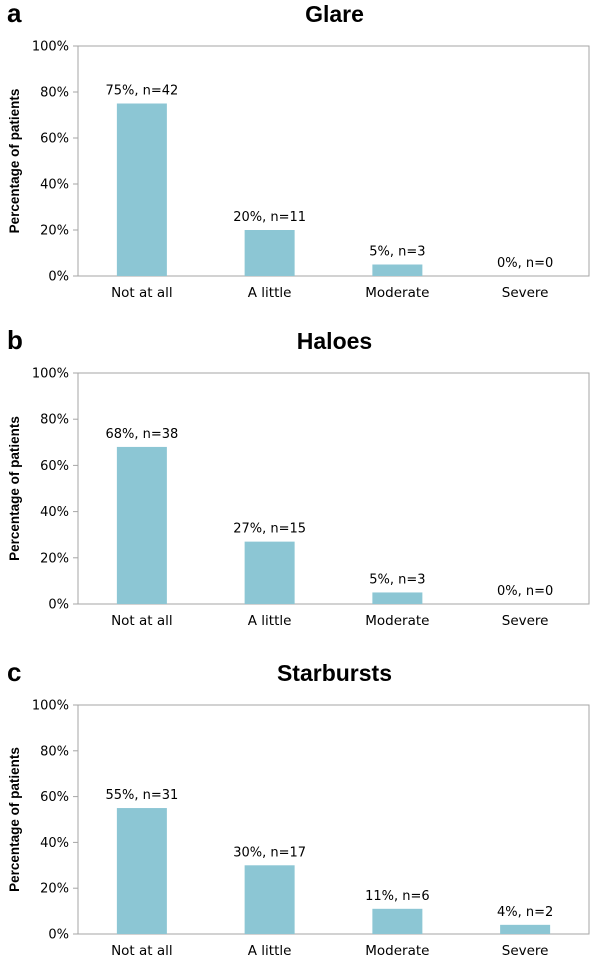  I want to click on panel-letter: a, so click(14, 14).